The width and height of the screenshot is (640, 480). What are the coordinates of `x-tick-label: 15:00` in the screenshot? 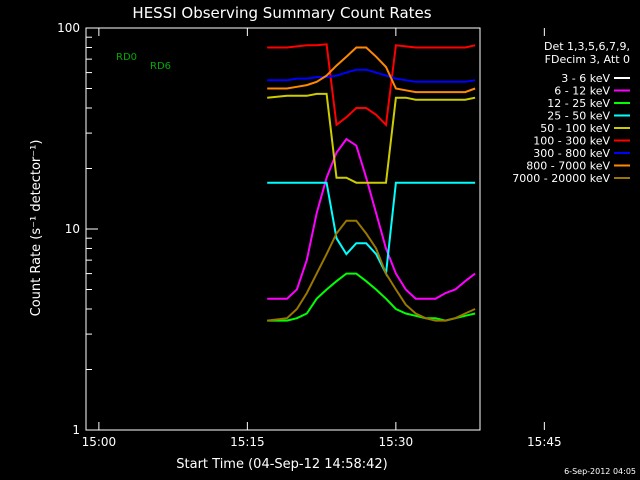 It's located at (99, 442).